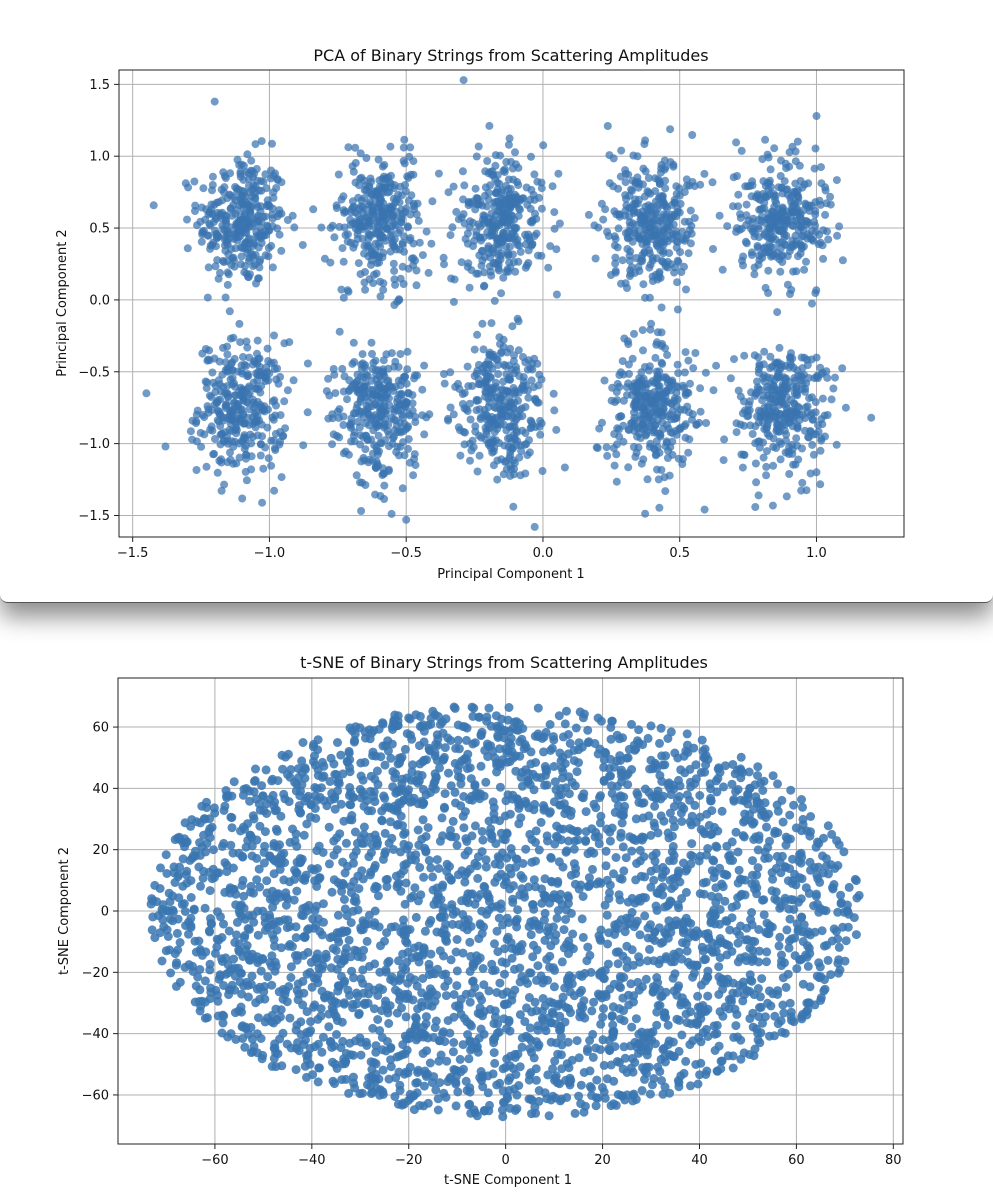 Image resolution: width=993 pixels, height=1200 pixels. What do you see at coordinates (133, 553) in the screenshot?
I see `pca-x-tick-label: −1.5` at bounding box center [133, 553].